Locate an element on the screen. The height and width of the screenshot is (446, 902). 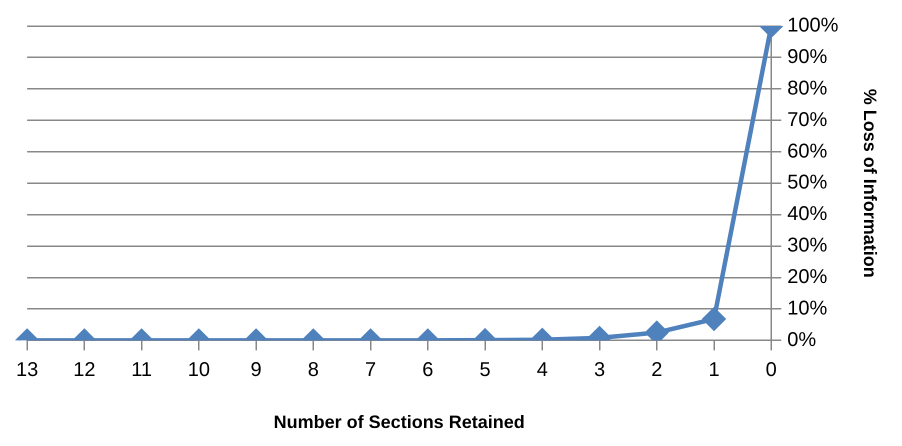
x-tick-label: 4 is located at coordinates (542, 369).